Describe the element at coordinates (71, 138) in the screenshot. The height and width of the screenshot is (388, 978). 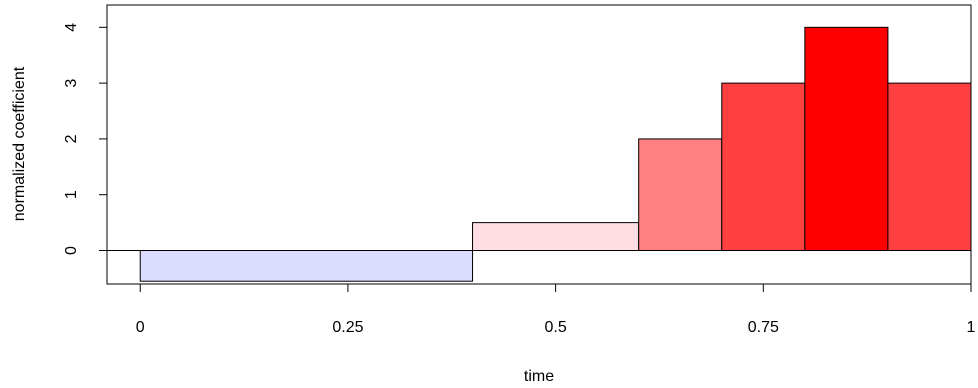
I see `y-tick-label-2: 2` at that location.